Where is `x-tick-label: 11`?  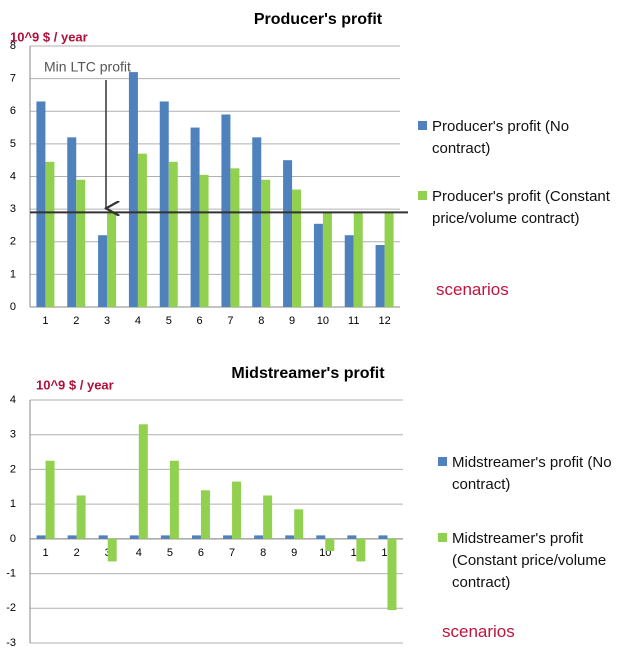
x-tick-label: 11 is located at coordinates (353, 321).